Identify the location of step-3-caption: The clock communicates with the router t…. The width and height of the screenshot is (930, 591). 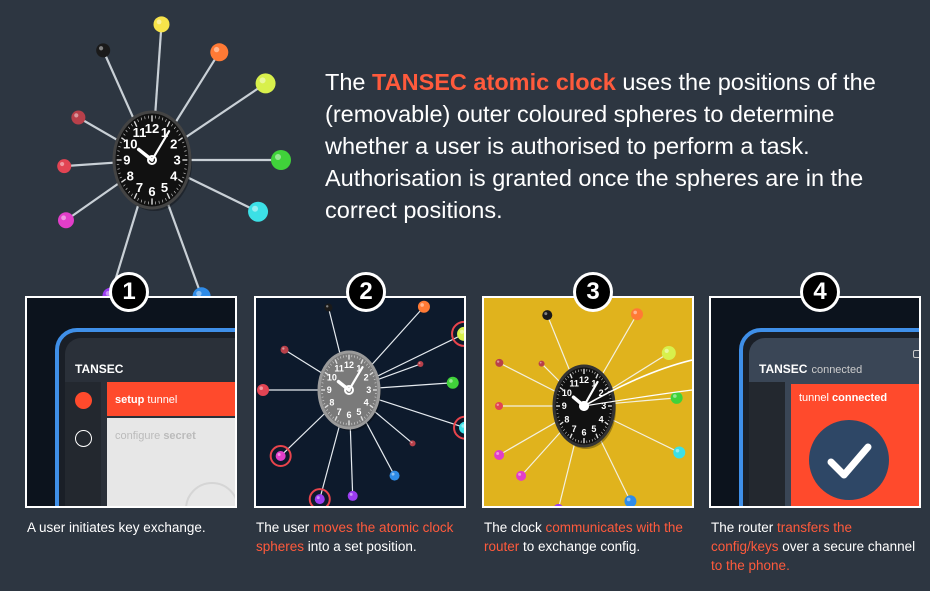
(591, 537).